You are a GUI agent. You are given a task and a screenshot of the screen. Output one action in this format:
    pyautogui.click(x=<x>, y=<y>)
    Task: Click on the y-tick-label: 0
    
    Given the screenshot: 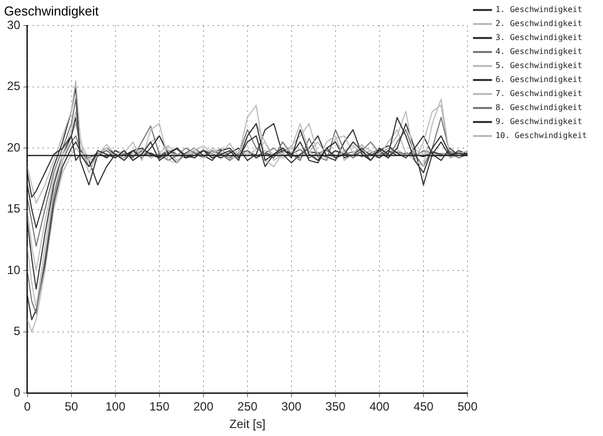 What is the action you would take?
    pyautogui.click(x=17, y=393)
    